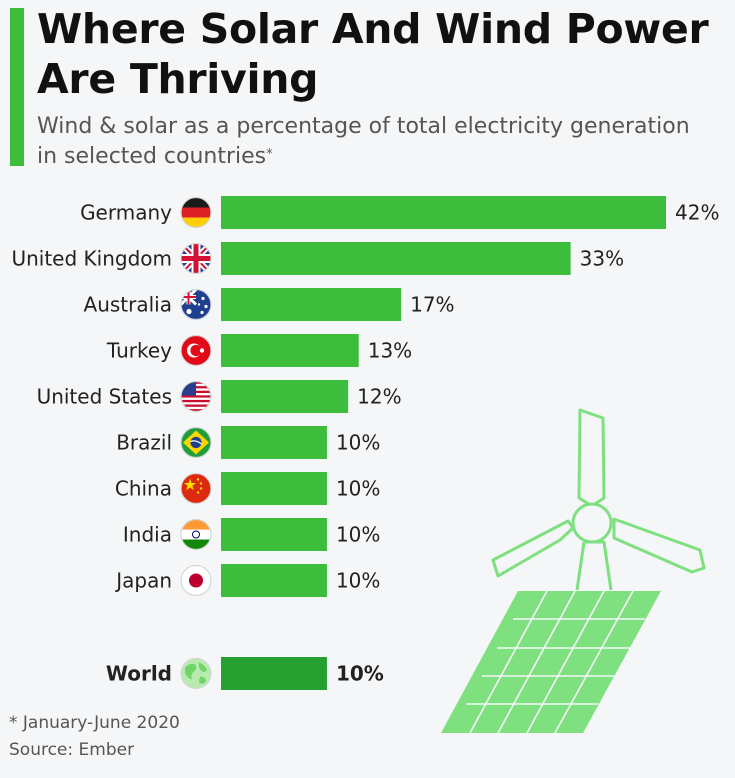 Image resolution: width=735 pixels, height=778 pixels. What do you see at coordinates (143, 581) in the screenshot?
I see `category-label-japan: Japan` at bounding box center [143, 581].